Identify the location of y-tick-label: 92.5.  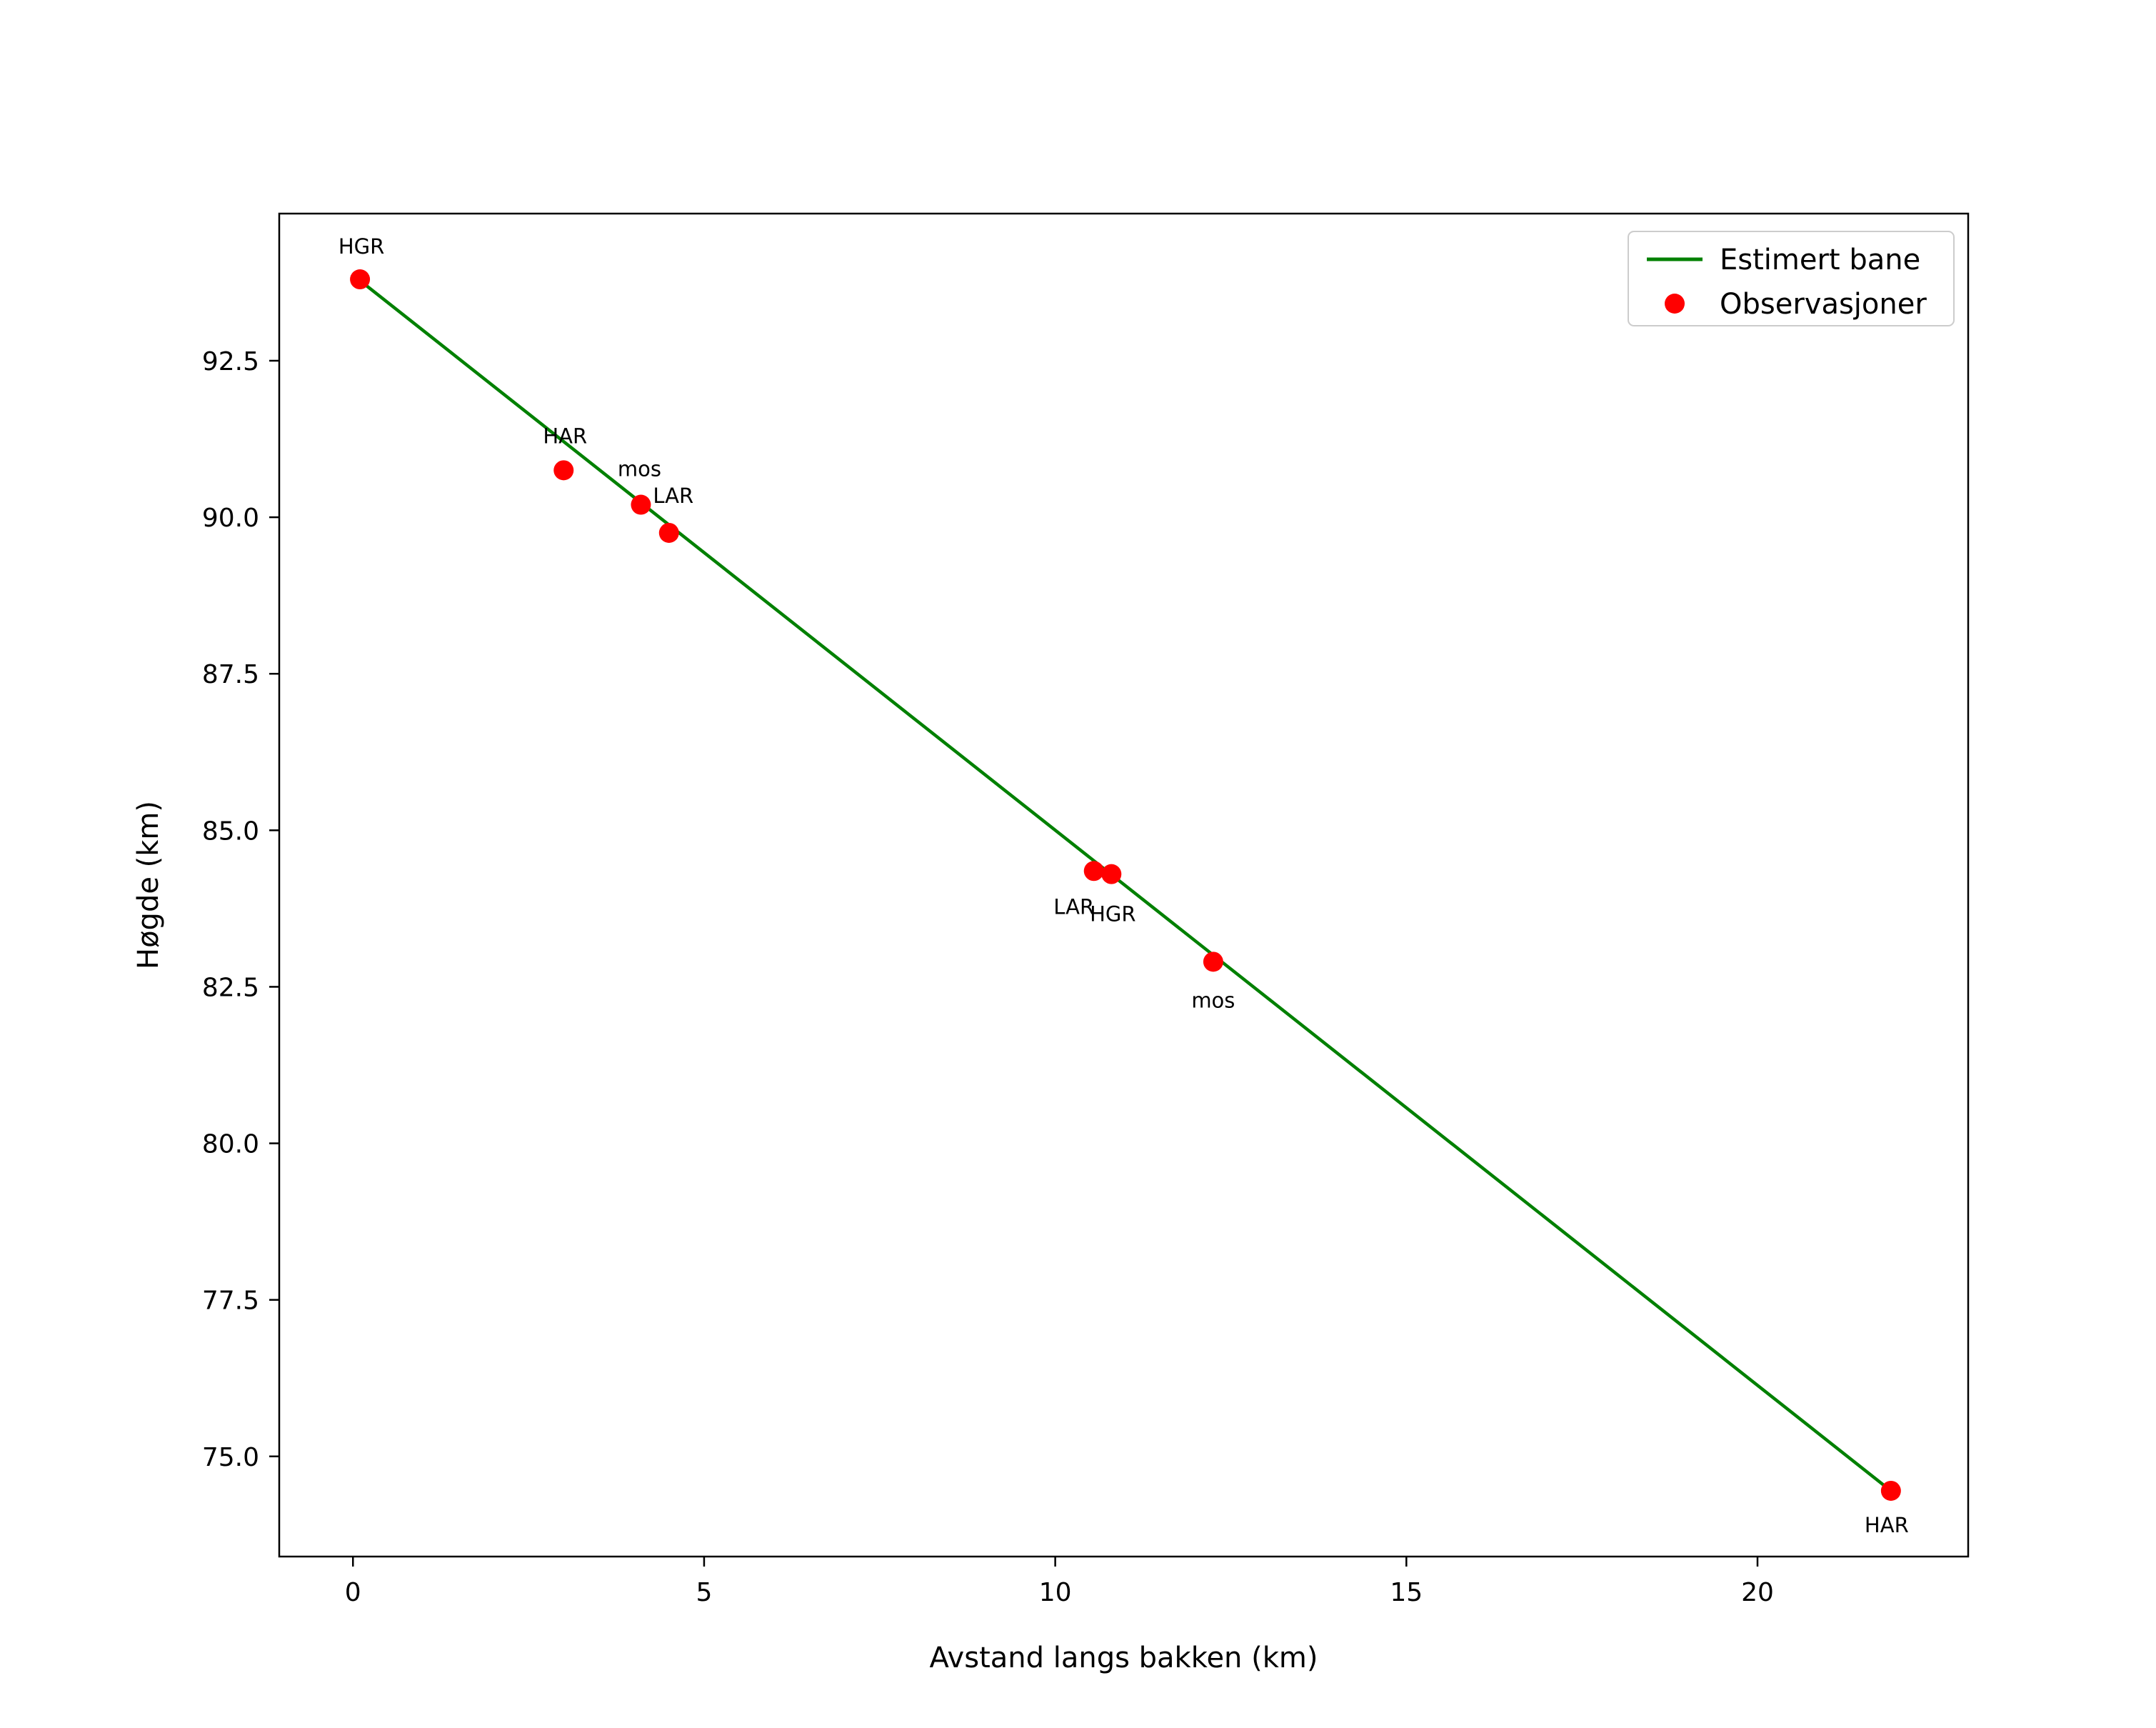
(231, 361).